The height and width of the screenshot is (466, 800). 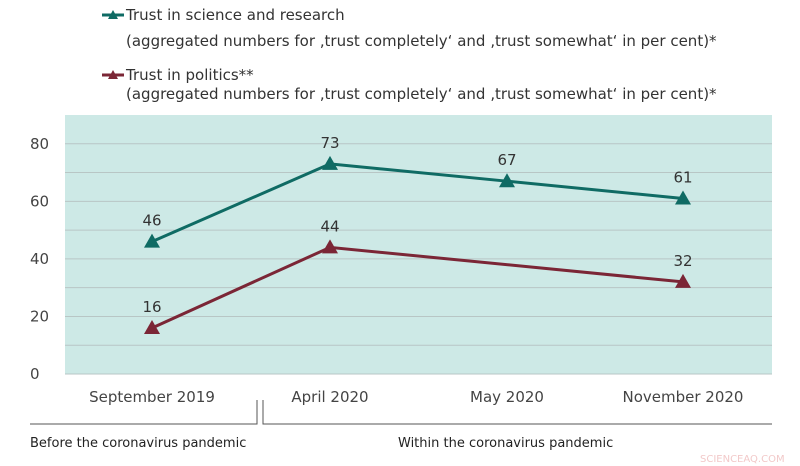 What do you see at coordinates (329, 143) in the screenshot?
I see `data-label: 73` at bounding box center [329, 143].